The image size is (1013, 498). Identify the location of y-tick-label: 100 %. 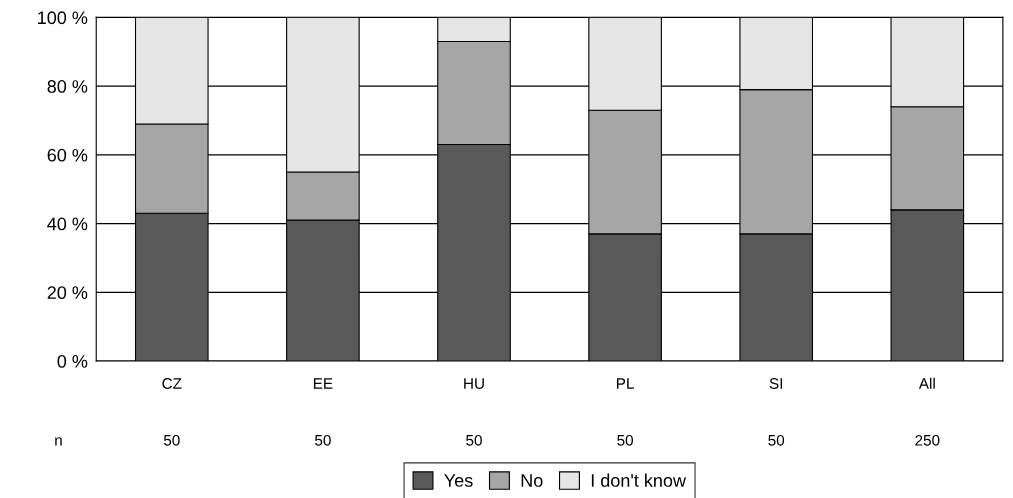
(63, 18).